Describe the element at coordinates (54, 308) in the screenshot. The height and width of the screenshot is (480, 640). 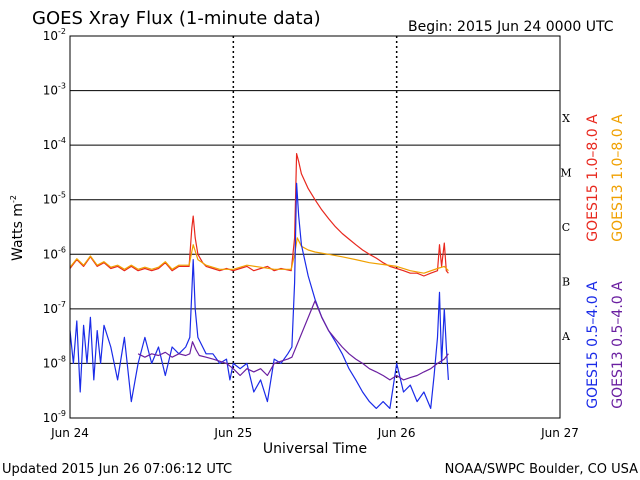
I see `y-tick-label-5: 10⁻⁷` at that location.